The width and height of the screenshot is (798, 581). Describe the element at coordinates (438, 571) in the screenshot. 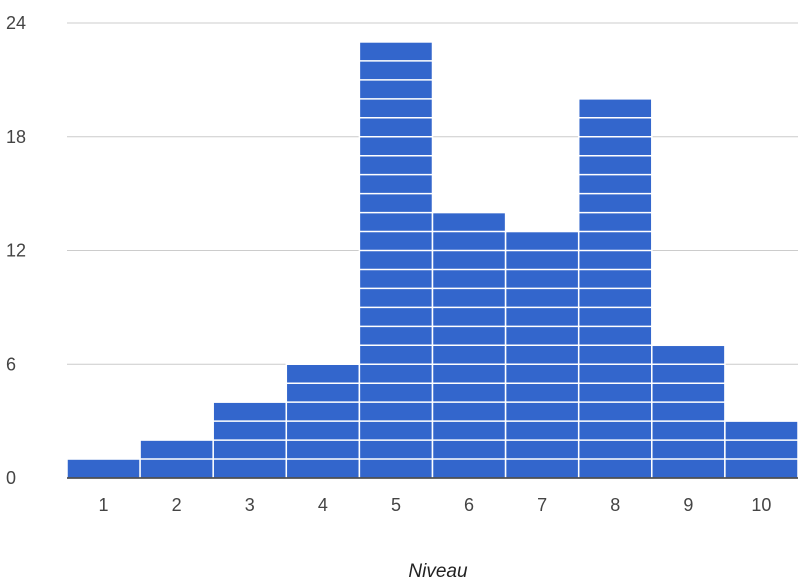

I see `x-axis-title: Niveau` at that location.